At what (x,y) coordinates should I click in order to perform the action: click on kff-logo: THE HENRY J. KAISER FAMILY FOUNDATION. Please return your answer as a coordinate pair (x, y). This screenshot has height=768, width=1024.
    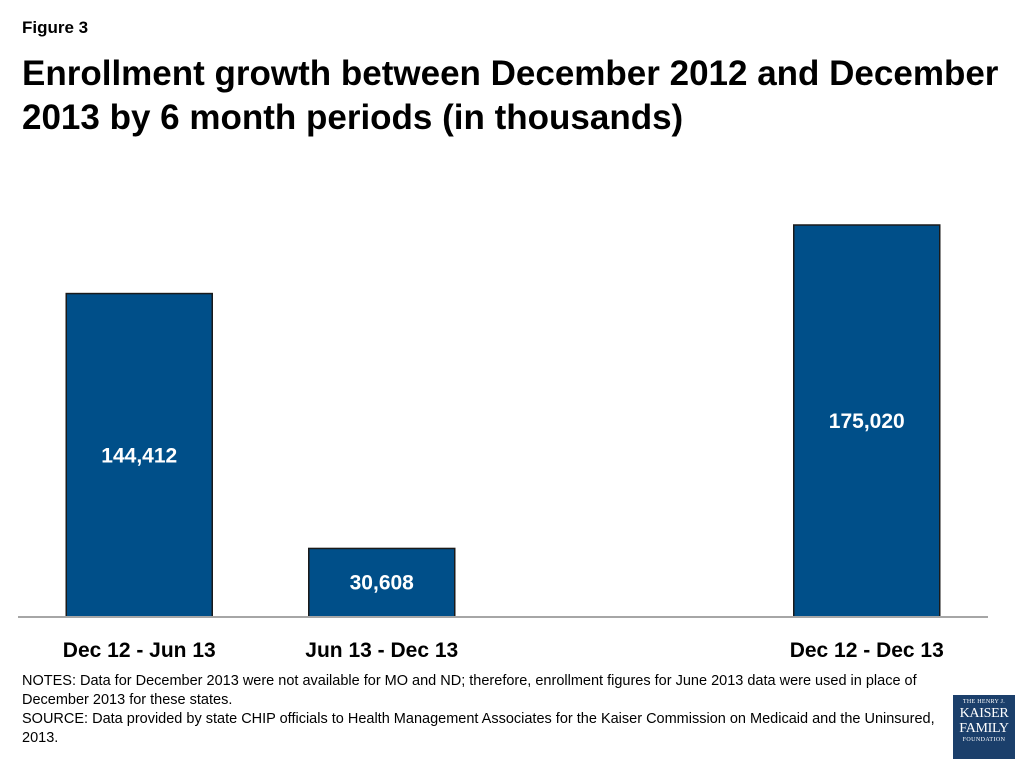
    Looking at the image, I should click on (984, 727).